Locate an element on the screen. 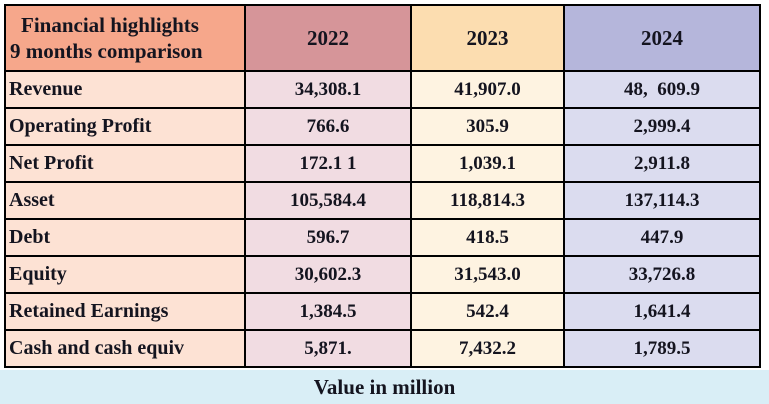 The width and height of the screenshot is (769, 404). table-row-operating-profit: Operating Profit 766.6 305.9 2,999.4 is located at coordinates (382, 126).